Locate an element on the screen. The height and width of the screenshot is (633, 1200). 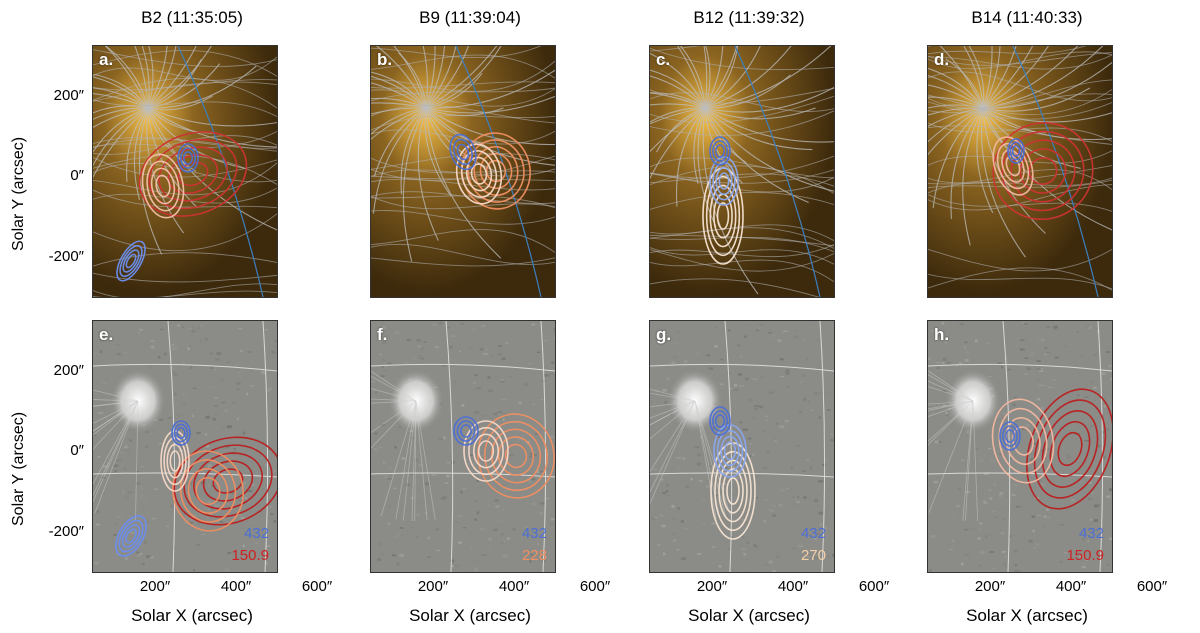
panel-g: g. 432 270 is located at coordinates (742, 446).